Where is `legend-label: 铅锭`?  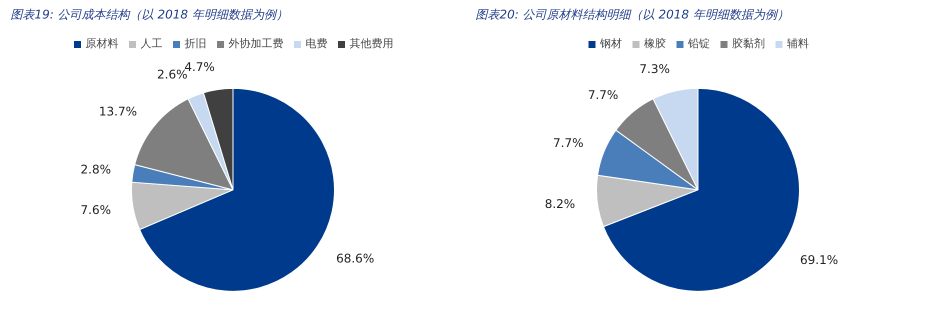
legend-label: 铅锭 is located at coordinates (699, 43).